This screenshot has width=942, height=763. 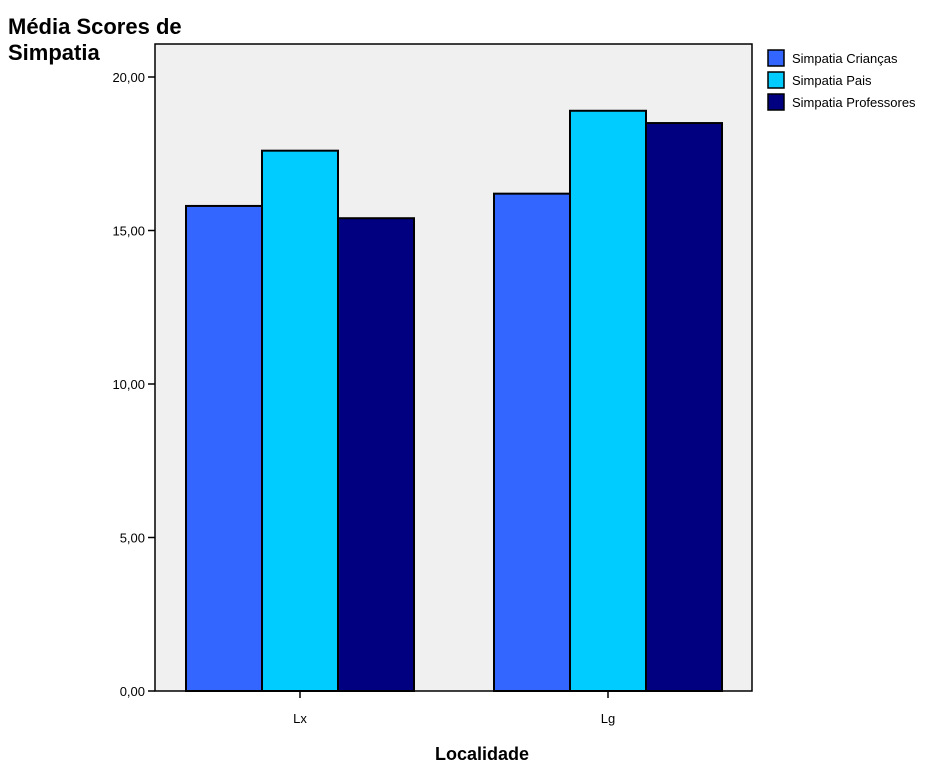 I want to click on y-axis-title-line-2: Simpatia, so click(x=54, y=52).